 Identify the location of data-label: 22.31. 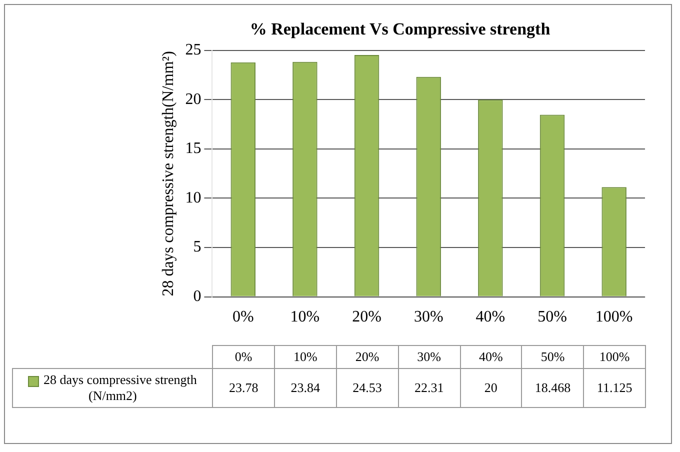
(429, 388).